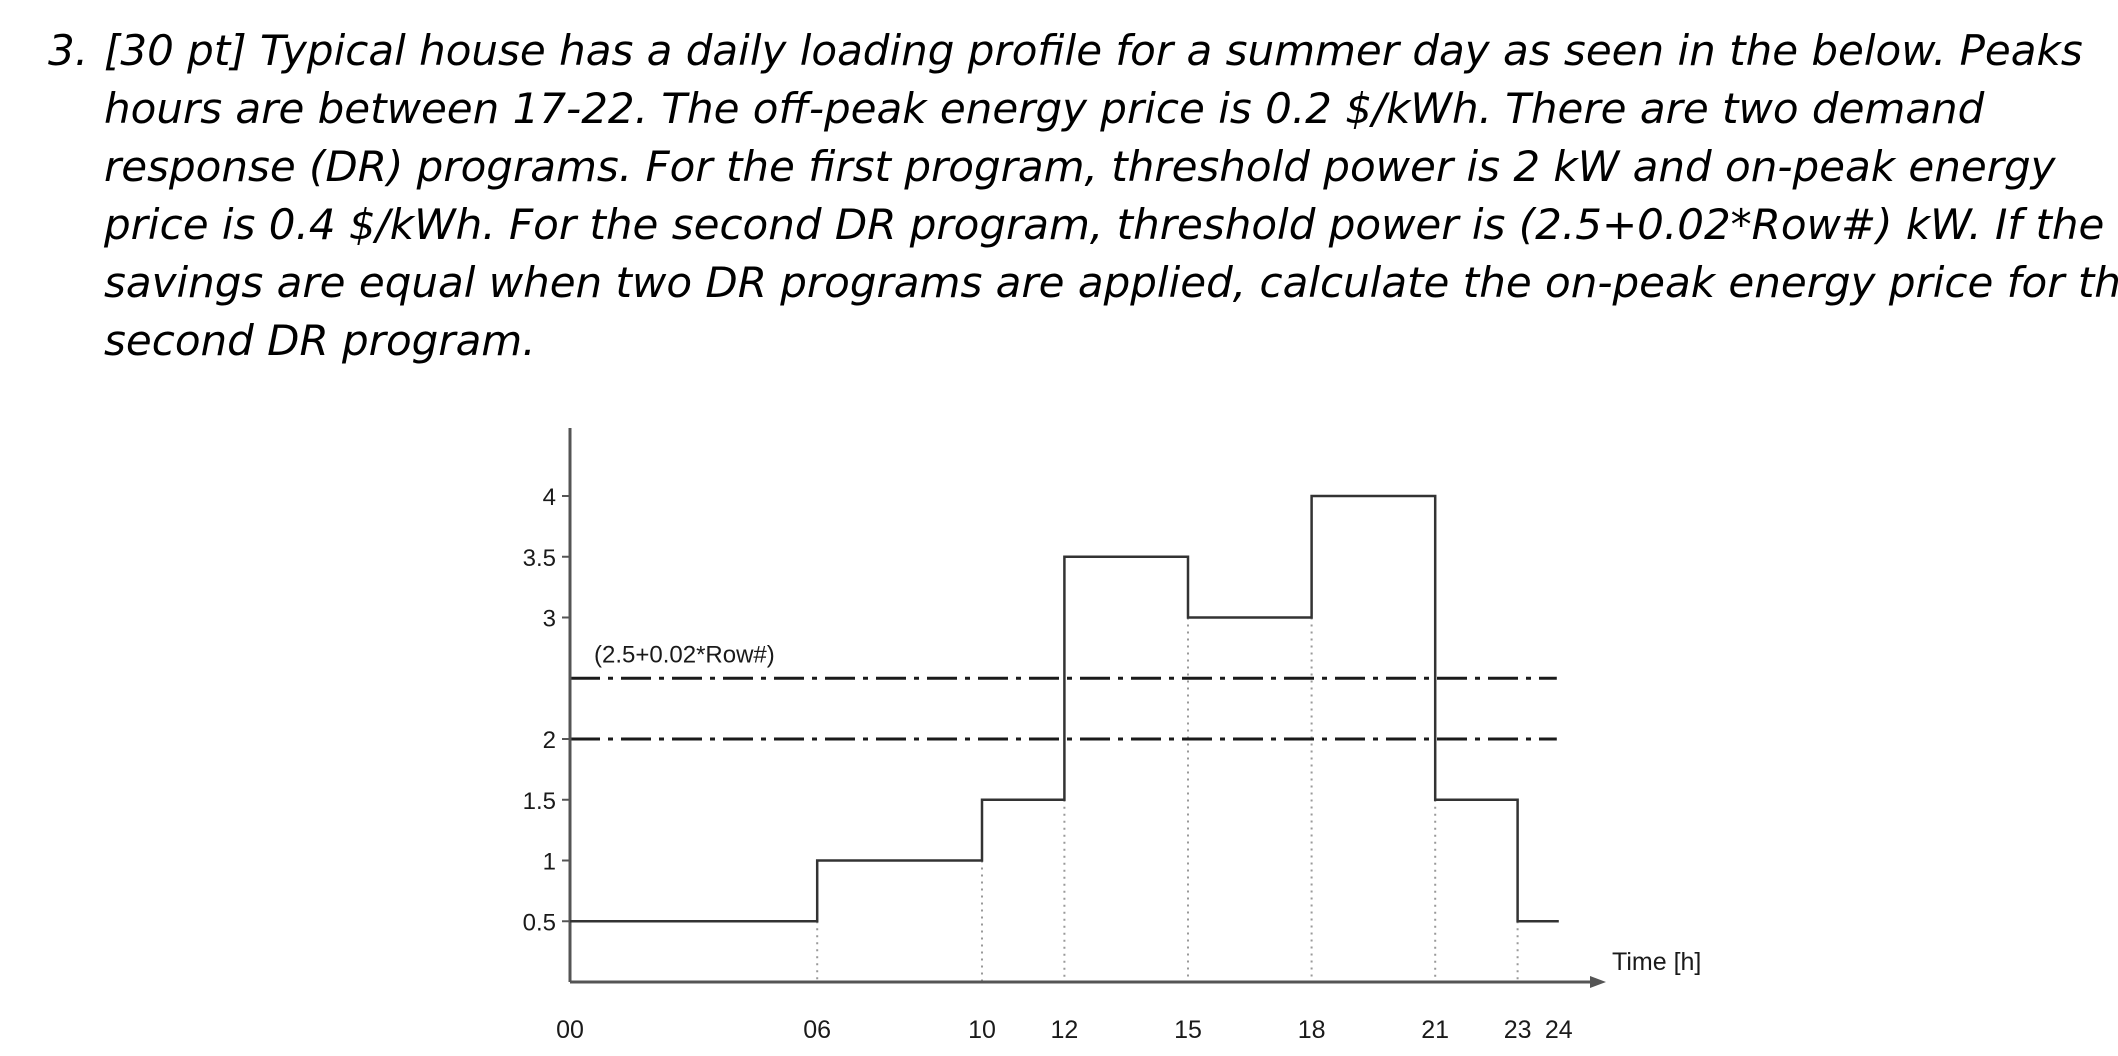 Image resolution: width=2118 pixels, height=1056 pixels. I want to click on dotted-guides, so click(1167, 799).